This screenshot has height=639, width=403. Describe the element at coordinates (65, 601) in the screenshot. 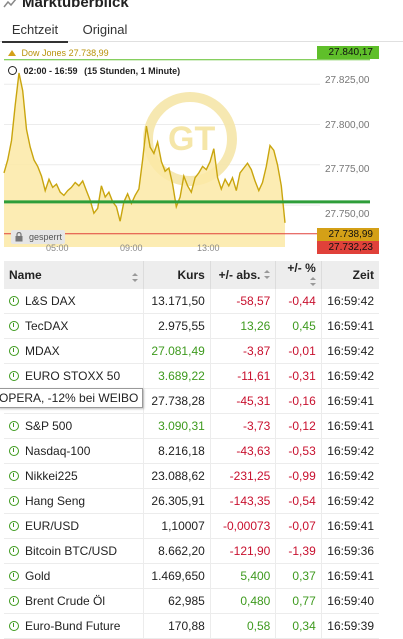

I see `instrument-name: Brent Crude Öl` at that location.